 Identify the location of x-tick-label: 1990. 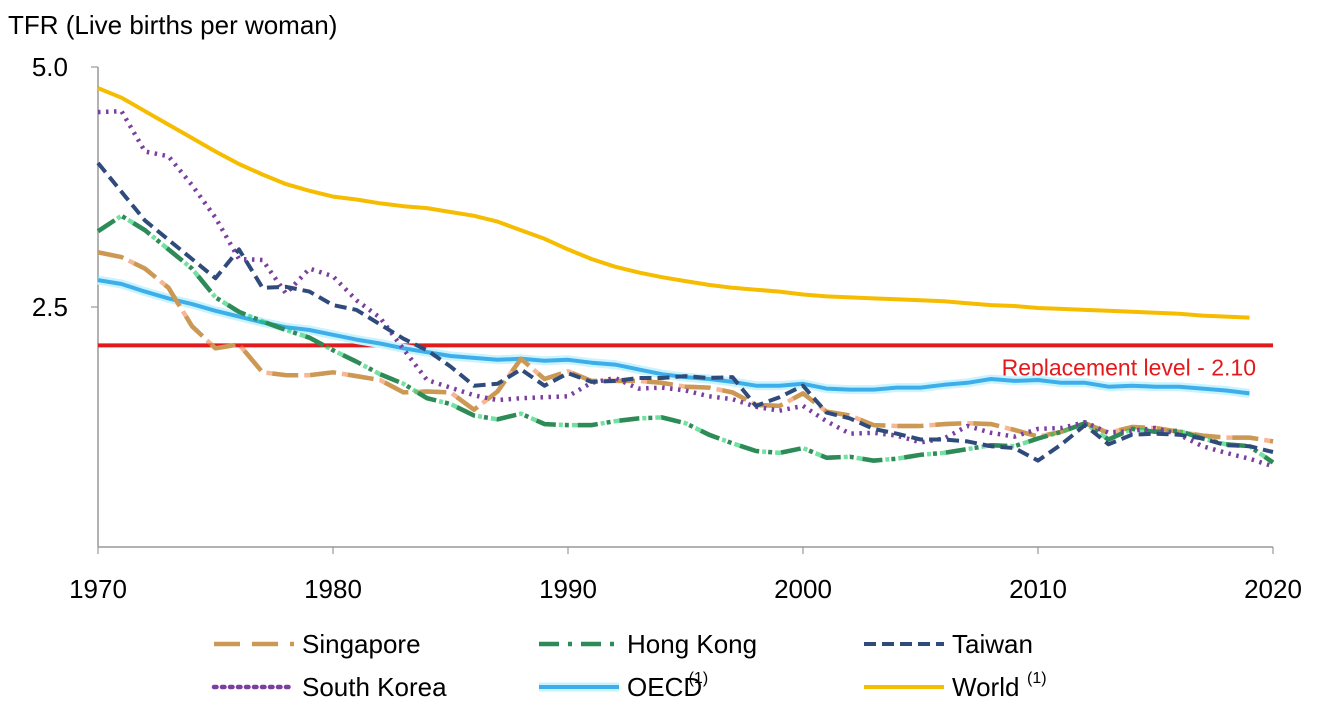
(568, 589).